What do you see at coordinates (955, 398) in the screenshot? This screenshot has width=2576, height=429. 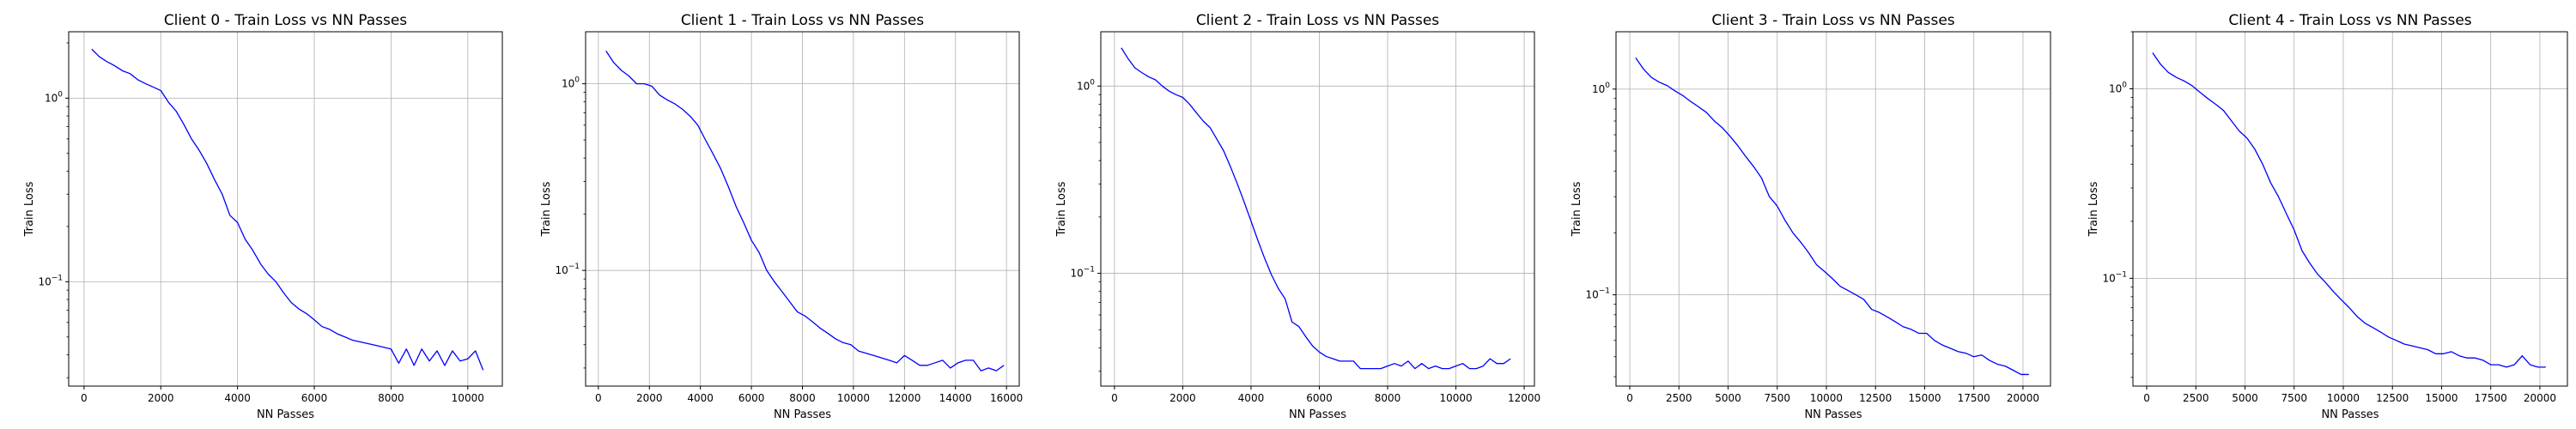 I see `x-tick-label: 14000` at bounding box center [955, 398].